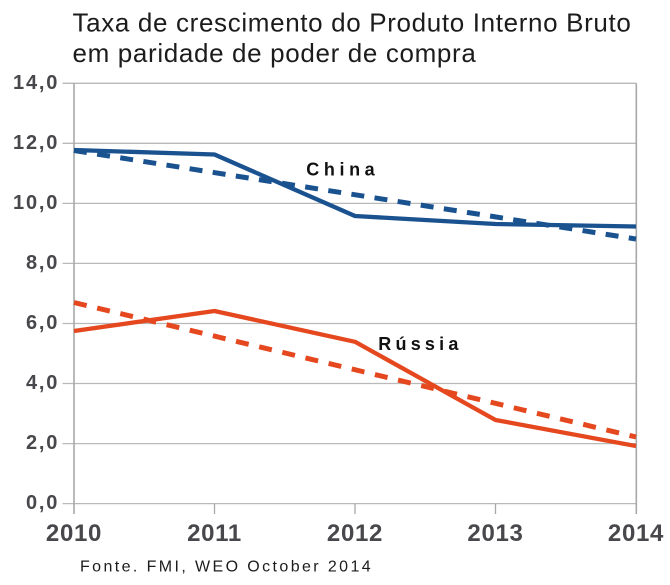 The width and height of the screenshot is (670, 585). I want to click on svg-text: 2011, so click(214, 533).